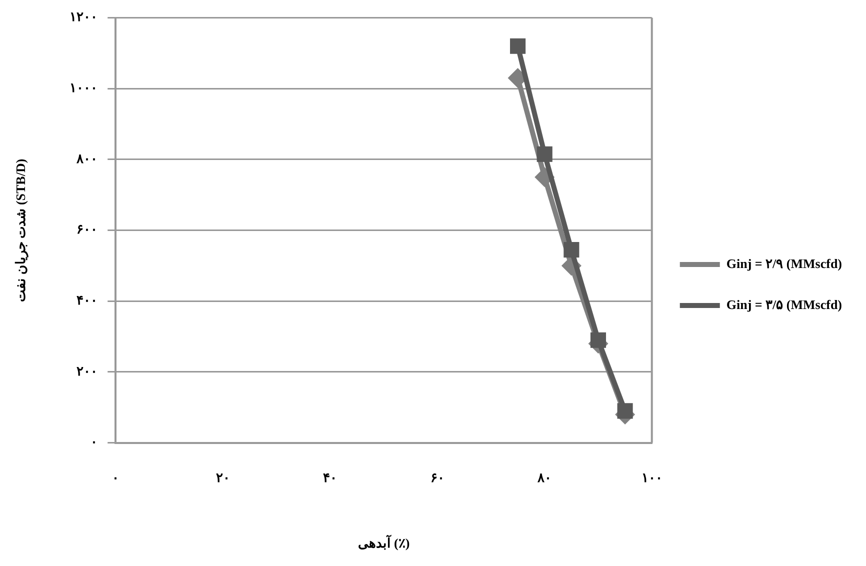 This screenshot has width=866, height=566. I want to click on y-tick-label: ۱۰۰۰, so click(84, 87).